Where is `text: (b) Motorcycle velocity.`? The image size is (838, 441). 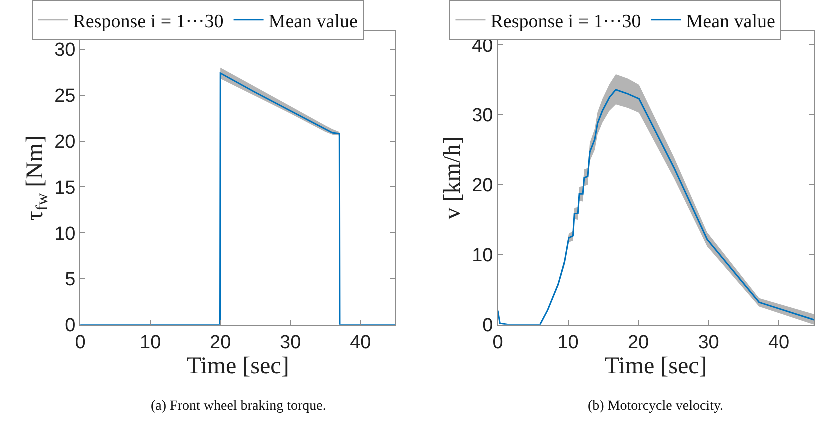
text: (b) Motorcycle velocity. is located at coordinates (656, 406).